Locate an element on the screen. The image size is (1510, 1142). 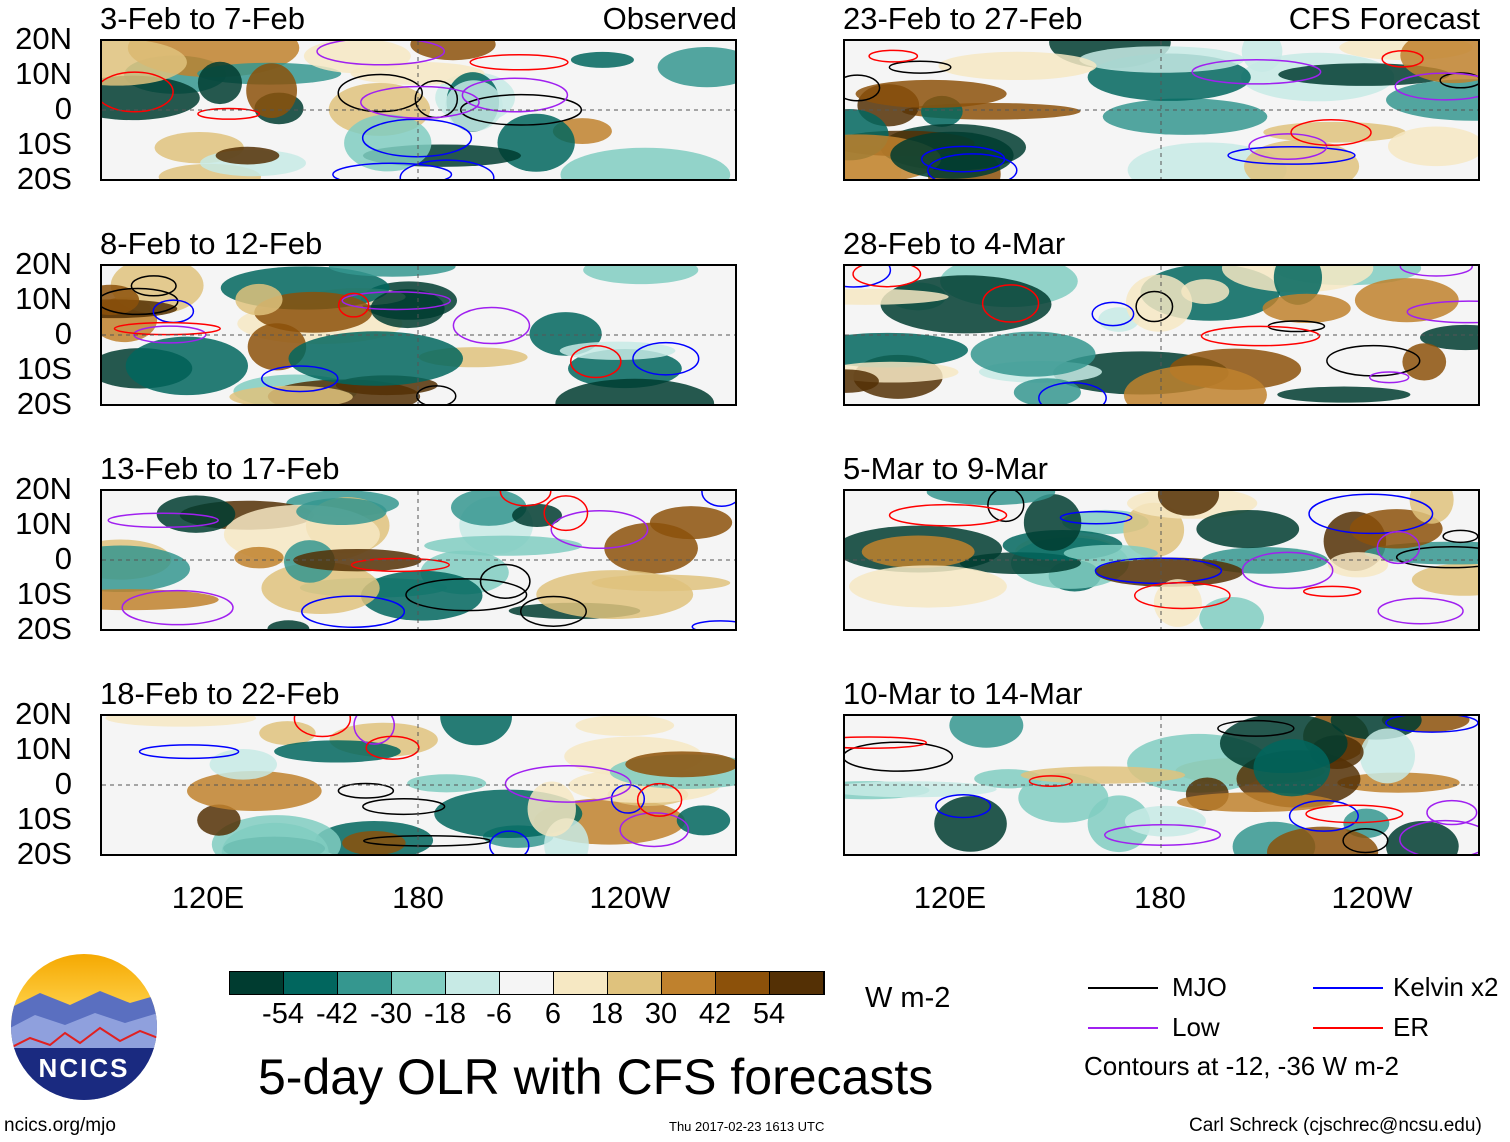
legend-label-low: Low is located at coordinates (1196, 1027).